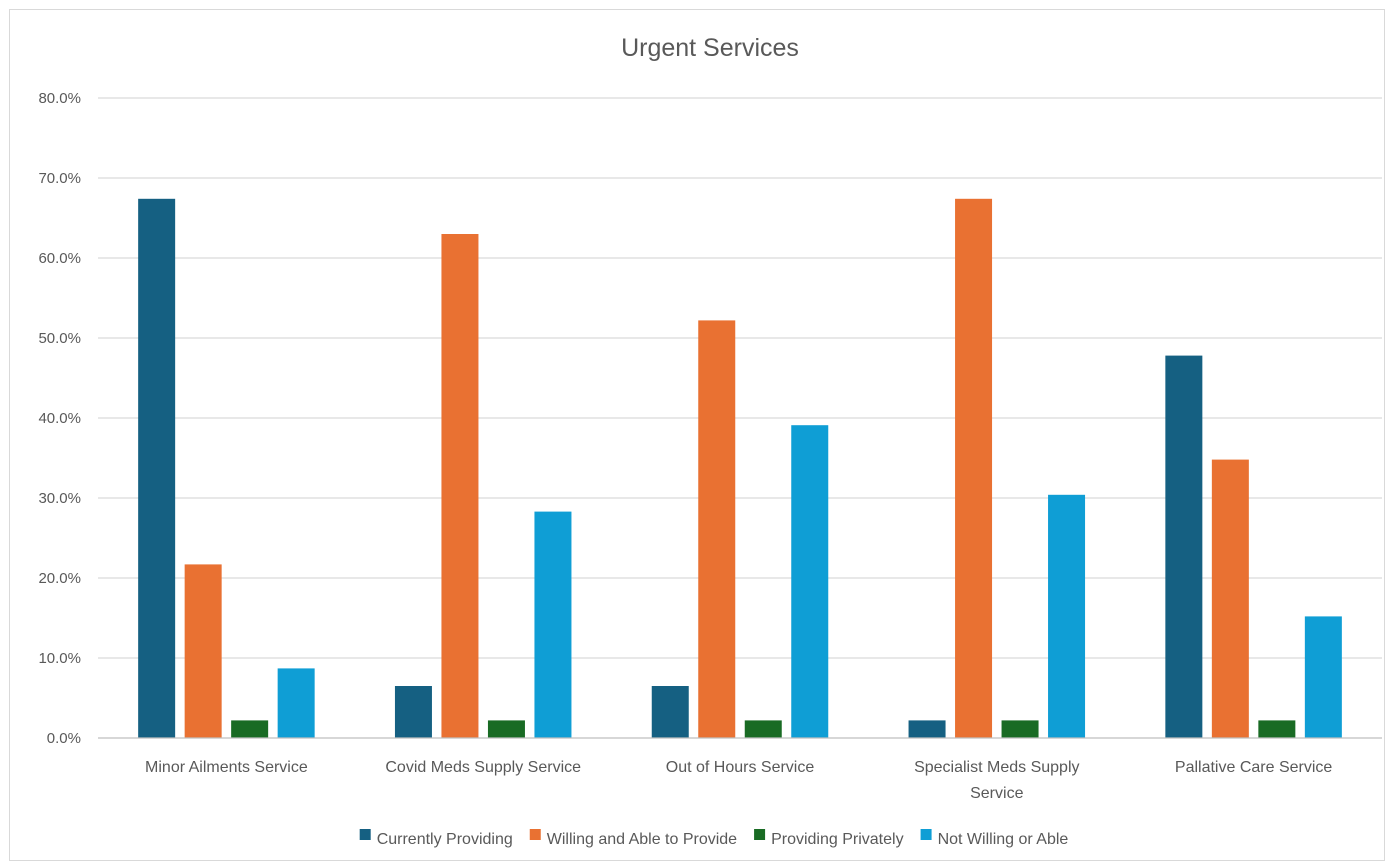  Describe the element at coordinates (642, 839) in the screenshot. I see `legend-label: Willing and Able to Provide` at that location.